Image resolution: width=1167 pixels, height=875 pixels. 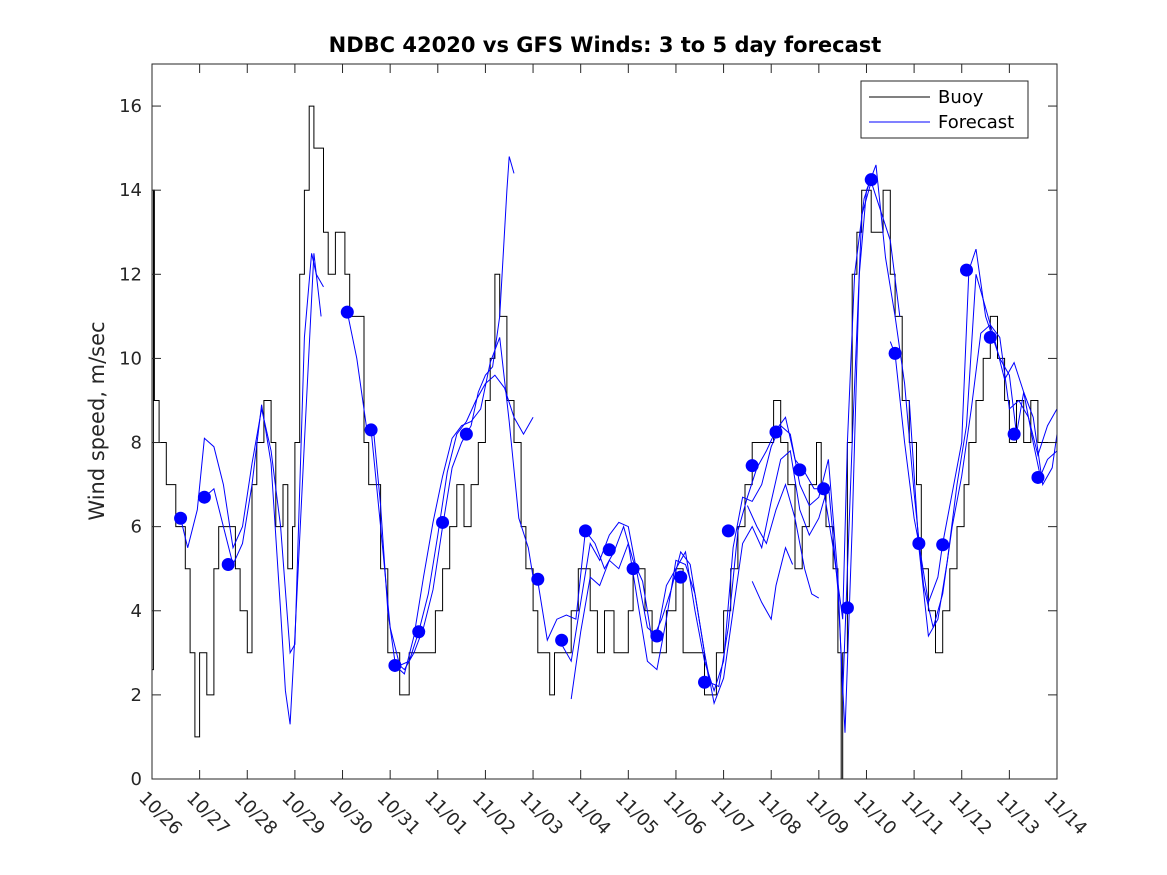 I want to click on x-tick-label: 10/26, so click(x=160, y=814).